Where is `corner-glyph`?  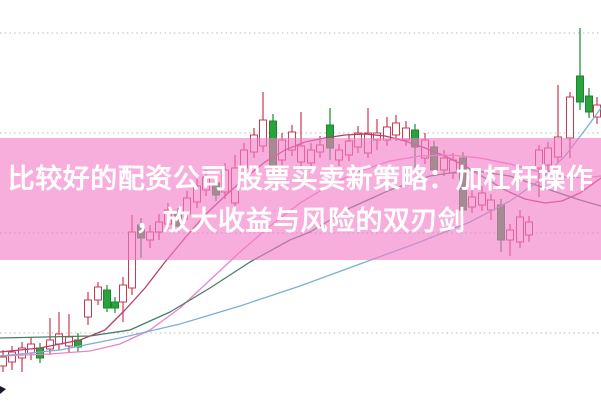 corner-glyph is located at coordinates (3, 390).